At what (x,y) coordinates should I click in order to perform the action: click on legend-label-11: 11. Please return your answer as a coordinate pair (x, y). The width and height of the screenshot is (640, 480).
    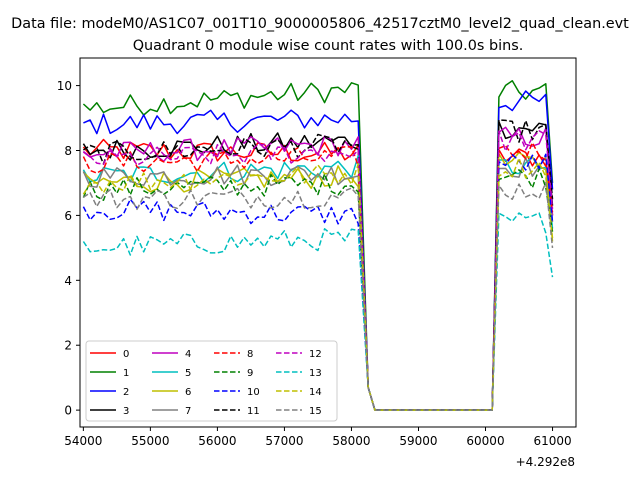
    Looking at the image, I should click on (253, 411).